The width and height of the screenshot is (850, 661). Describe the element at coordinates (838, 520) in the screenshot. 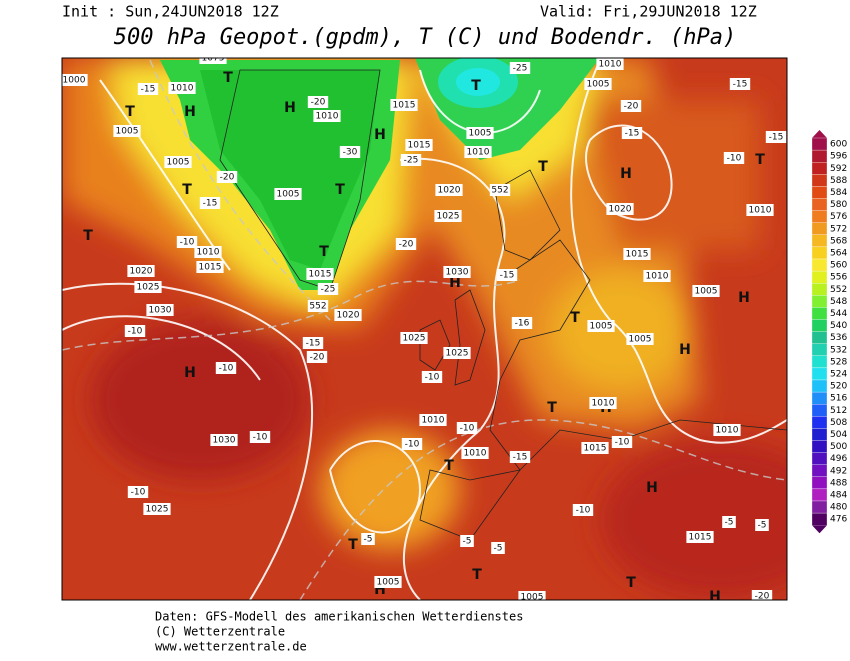

I see `scale-label: 476` at that location.